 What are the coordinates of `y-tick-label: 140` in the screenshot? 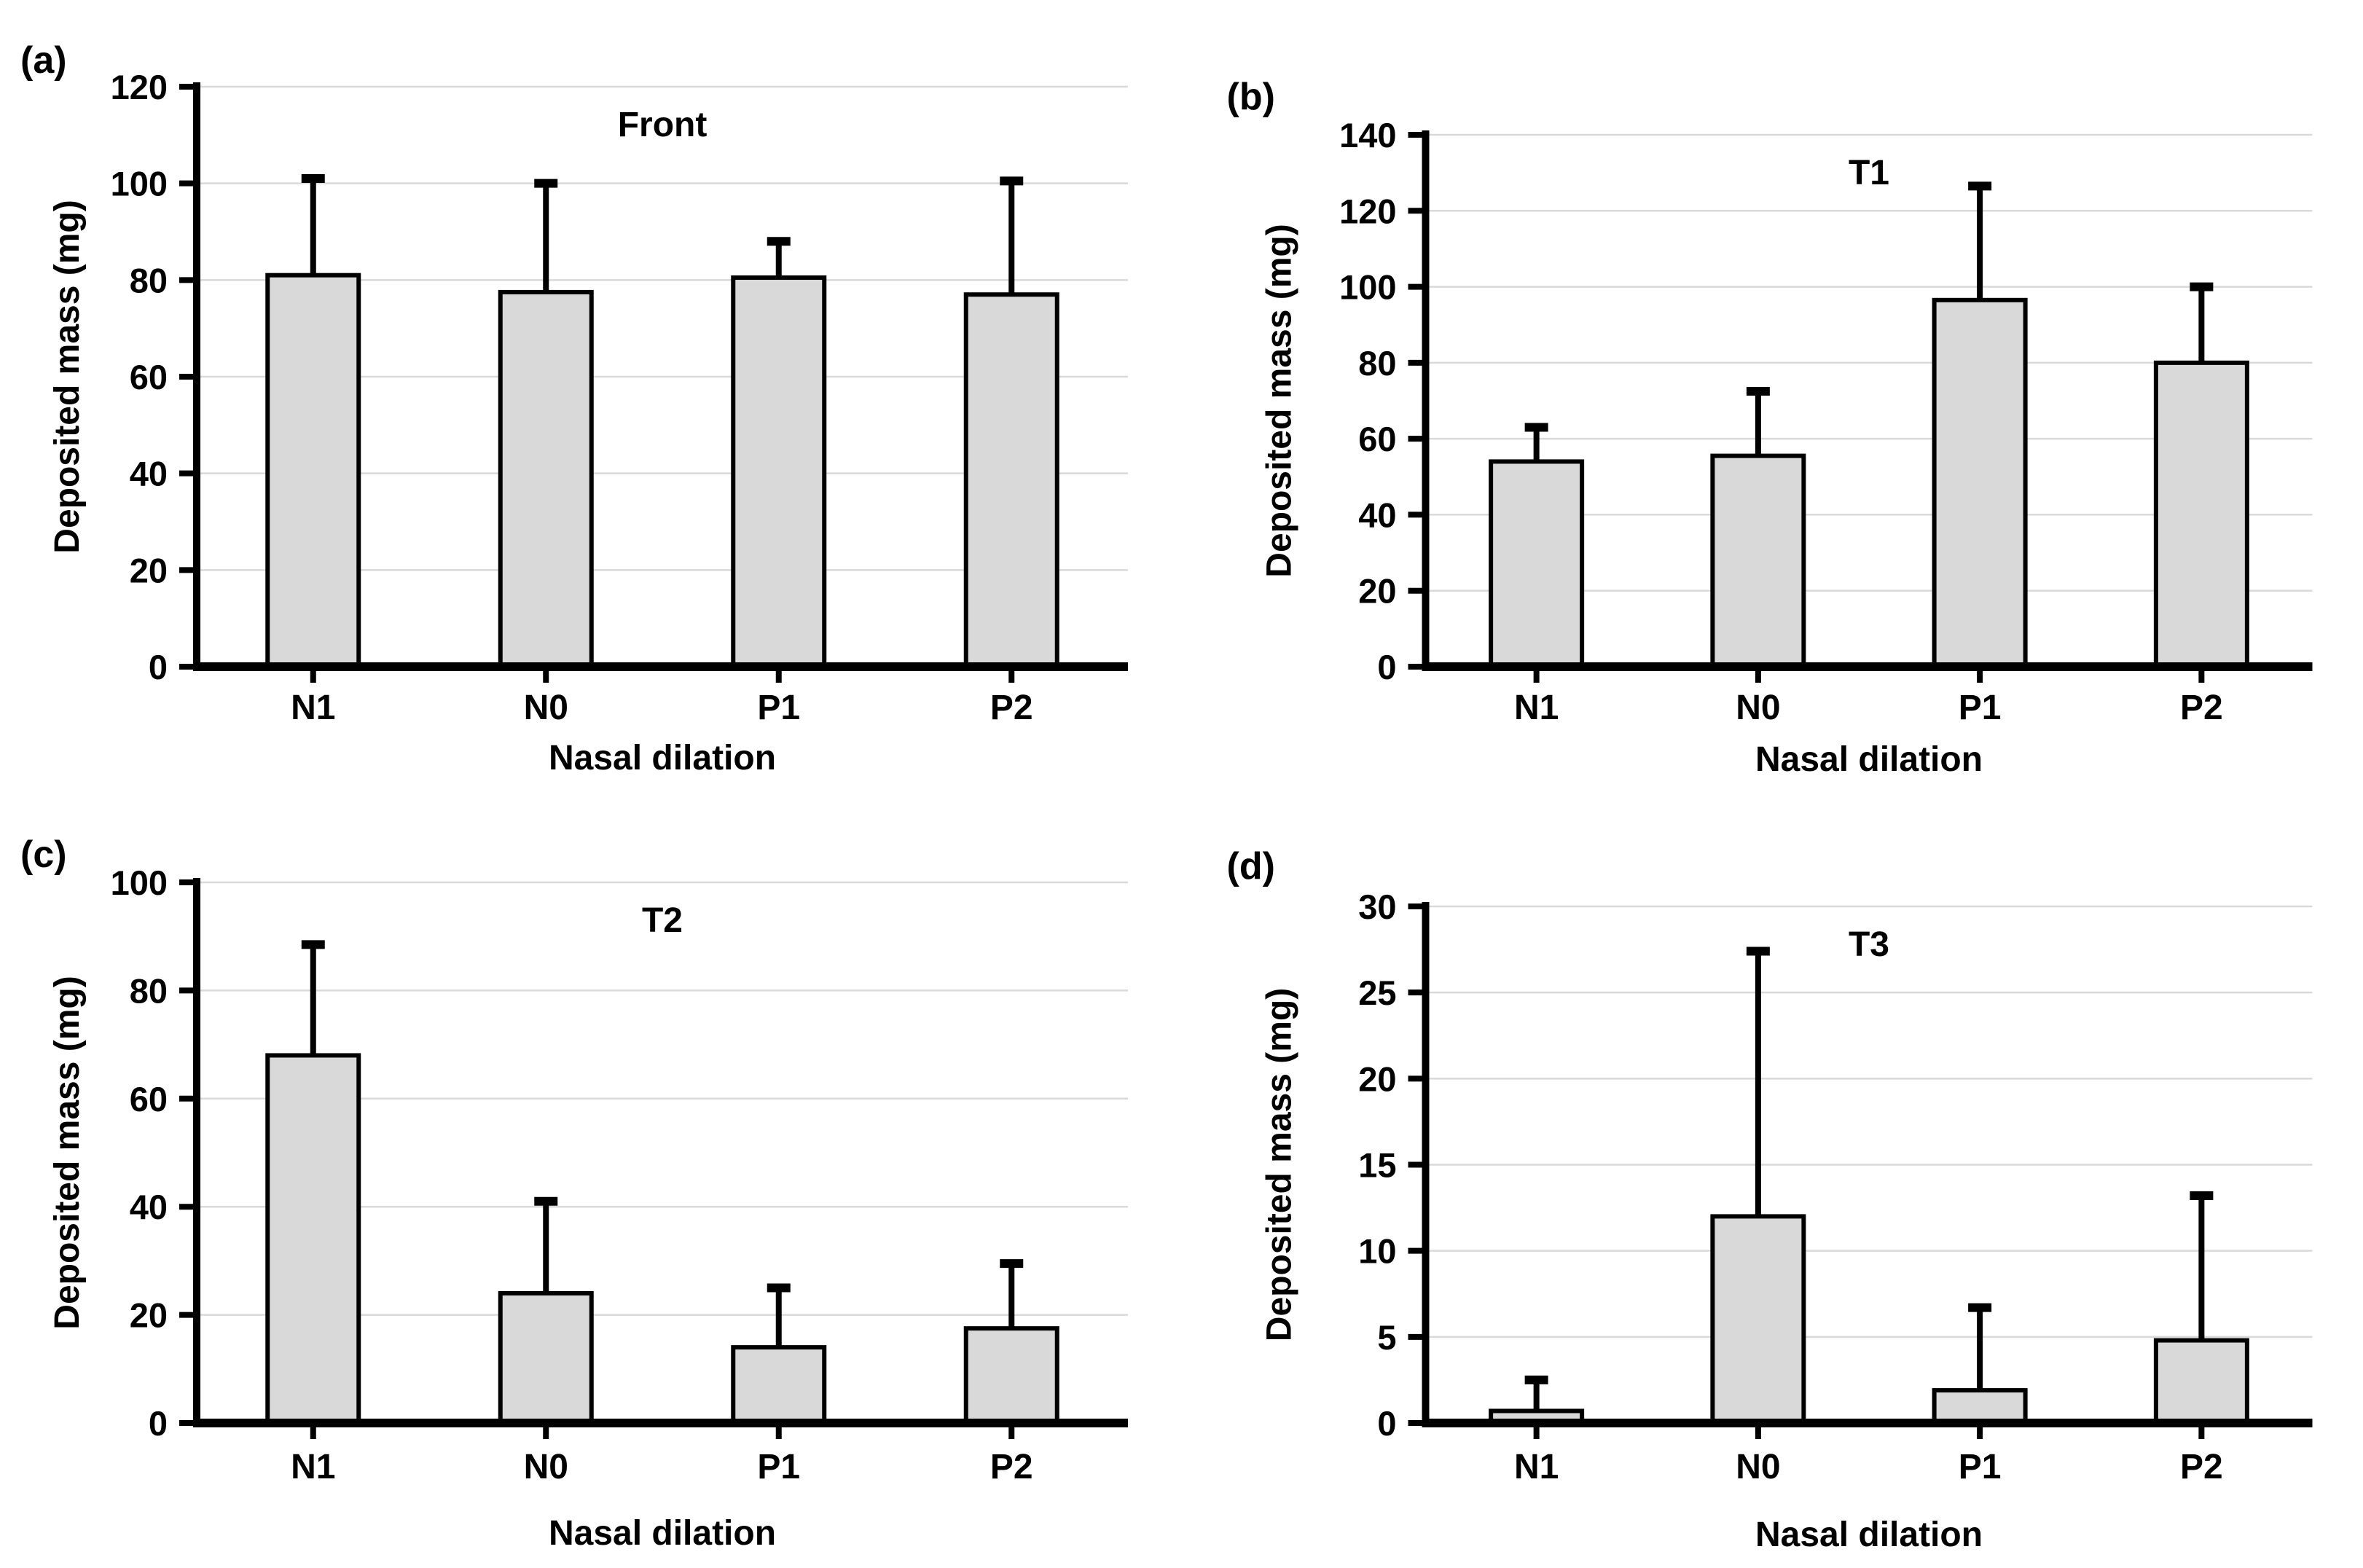 It's located at (1367, 135).